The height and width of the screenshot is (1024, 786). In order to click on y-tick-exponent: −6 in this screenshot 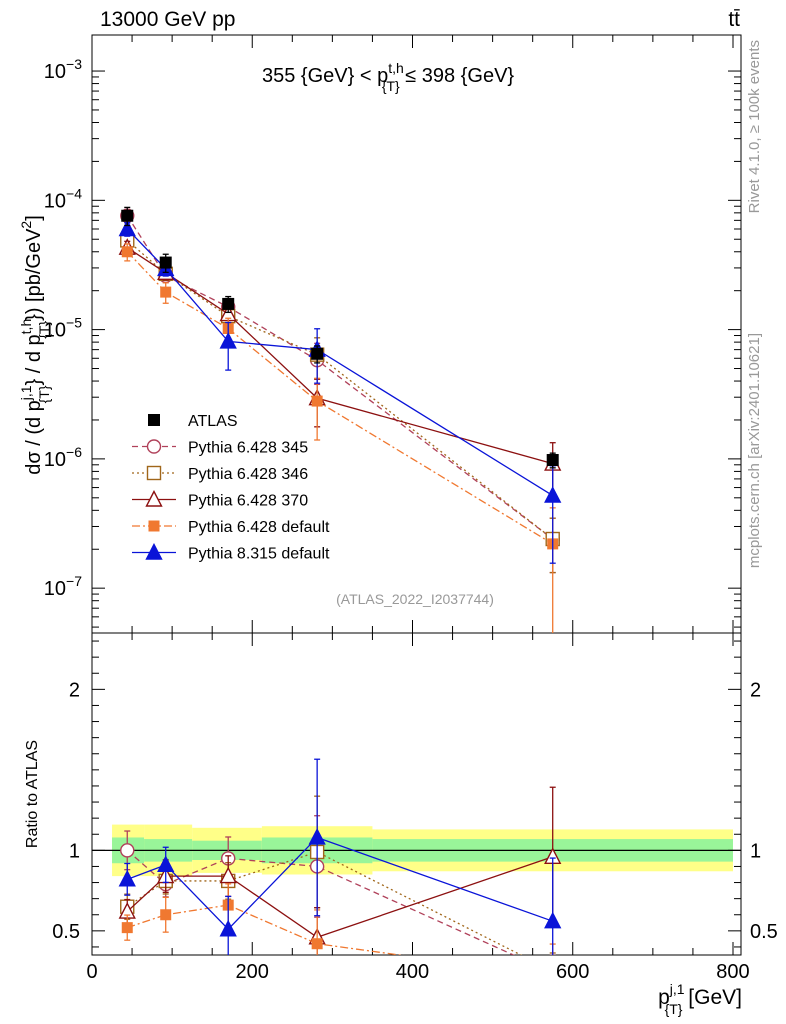, I will do `click(74, 452)`.